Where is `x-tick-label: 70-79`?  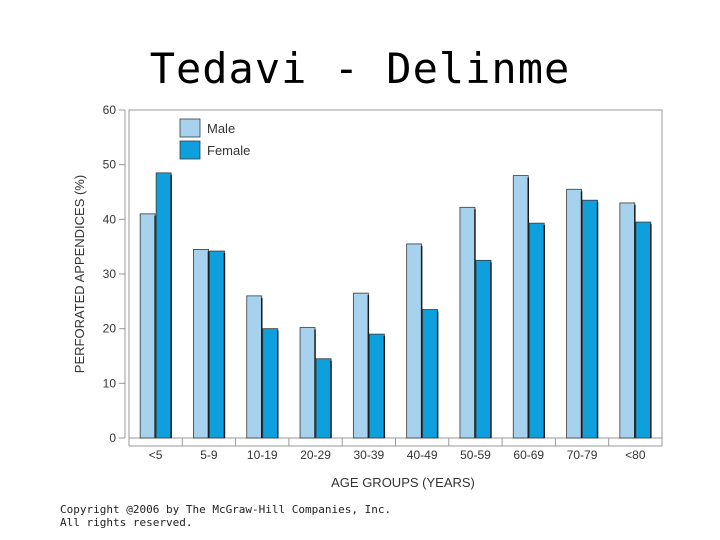
x-tick-label: 70-79 is located at coordinates (582, 455).